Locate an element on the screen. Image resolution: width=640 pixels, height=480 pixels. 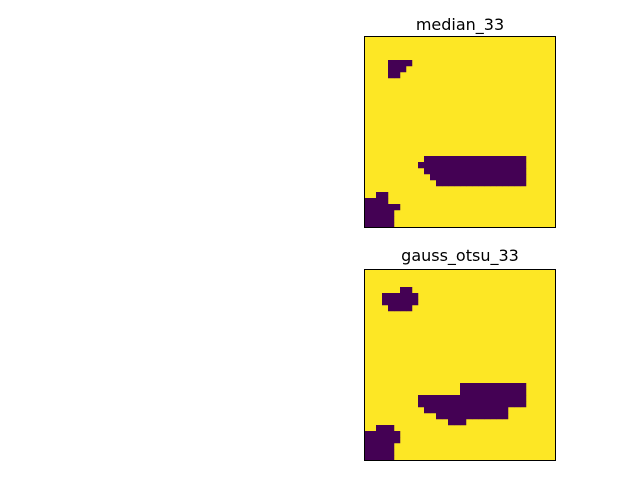
median-panel-title: median_33 is located at coordinates (460, 24).